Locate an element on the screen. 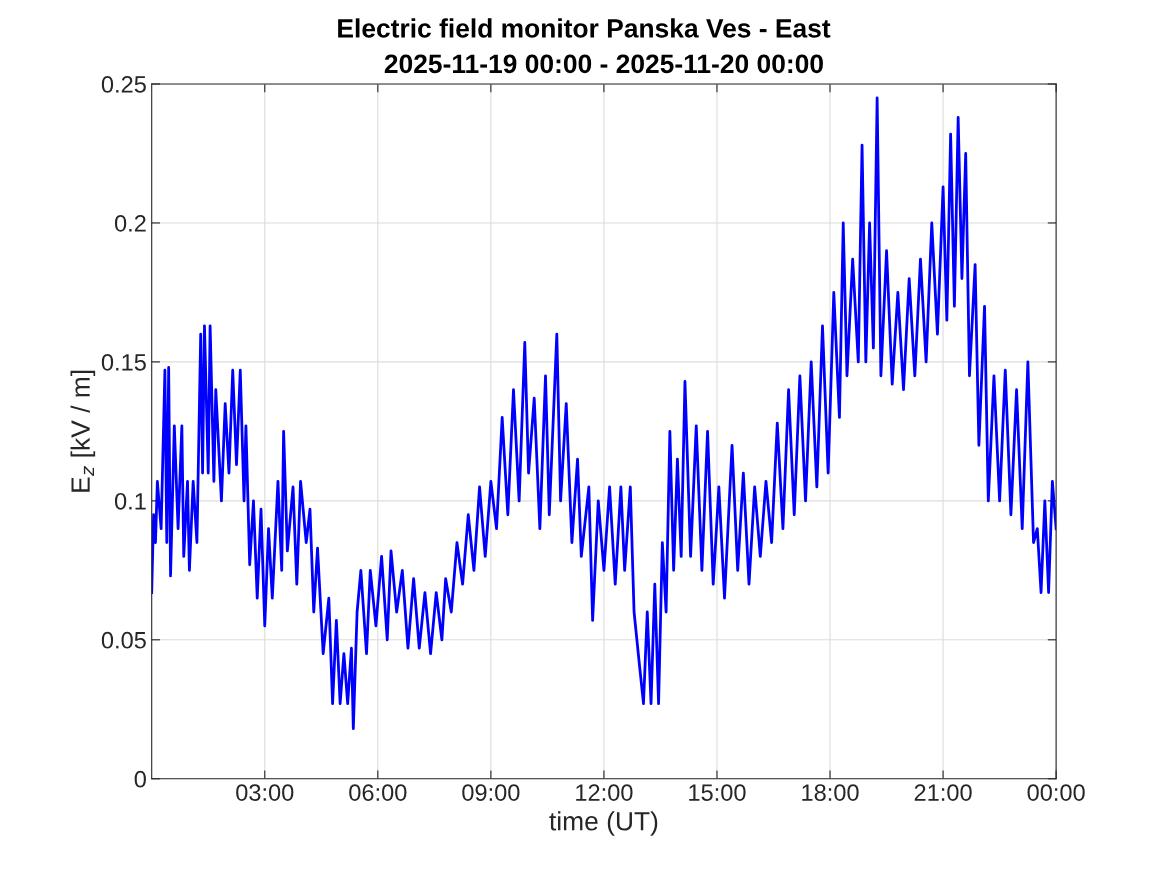 The image size is (1167, 875). y-tick-label: 0.1 is located at coordinates (130, 501).